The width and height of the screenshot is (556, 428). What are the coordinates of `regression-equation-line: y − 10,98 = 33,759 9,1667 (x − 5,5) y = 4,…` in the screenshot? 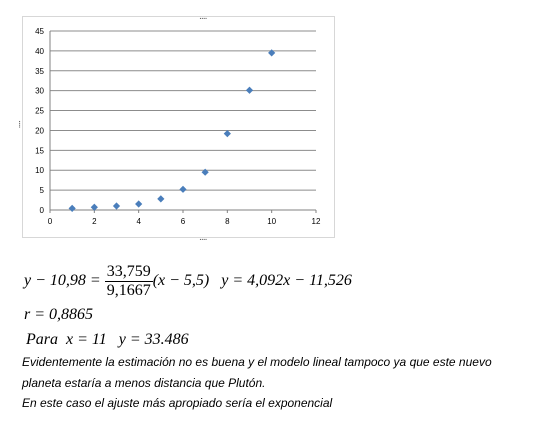 It's located at (188, 281).